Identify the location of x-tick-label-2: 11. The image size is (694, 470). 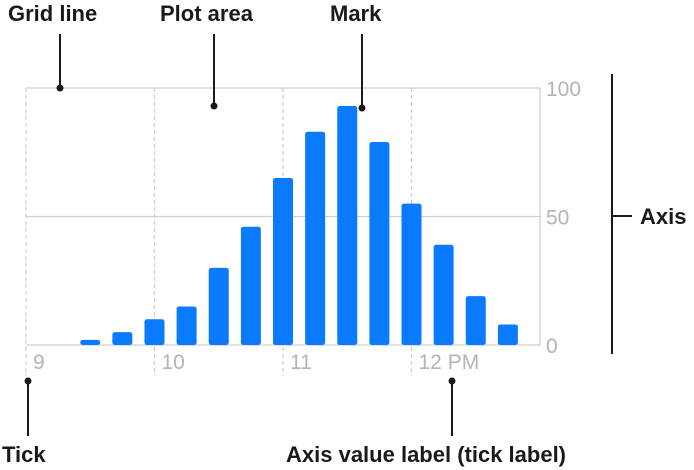
(301, 362).